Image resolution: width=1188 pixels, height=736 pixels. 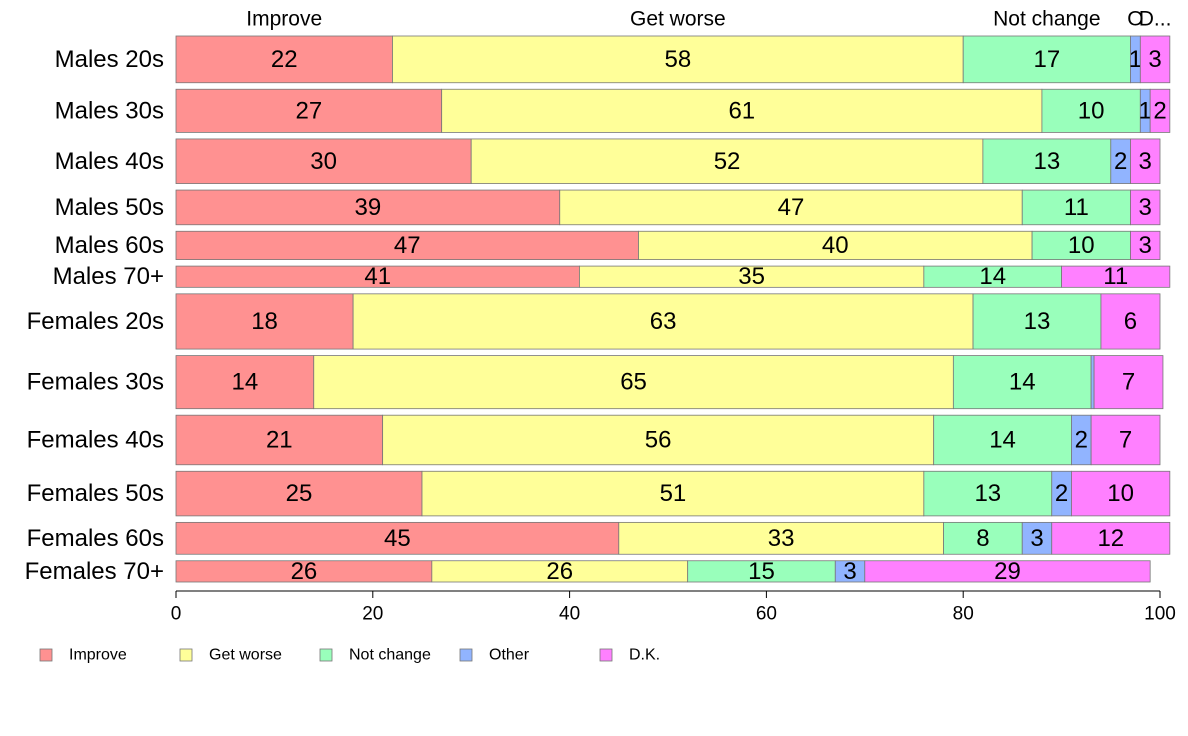 I want to click on value-label-get-worse-males-60s: 40, so click(x=835, y=245).